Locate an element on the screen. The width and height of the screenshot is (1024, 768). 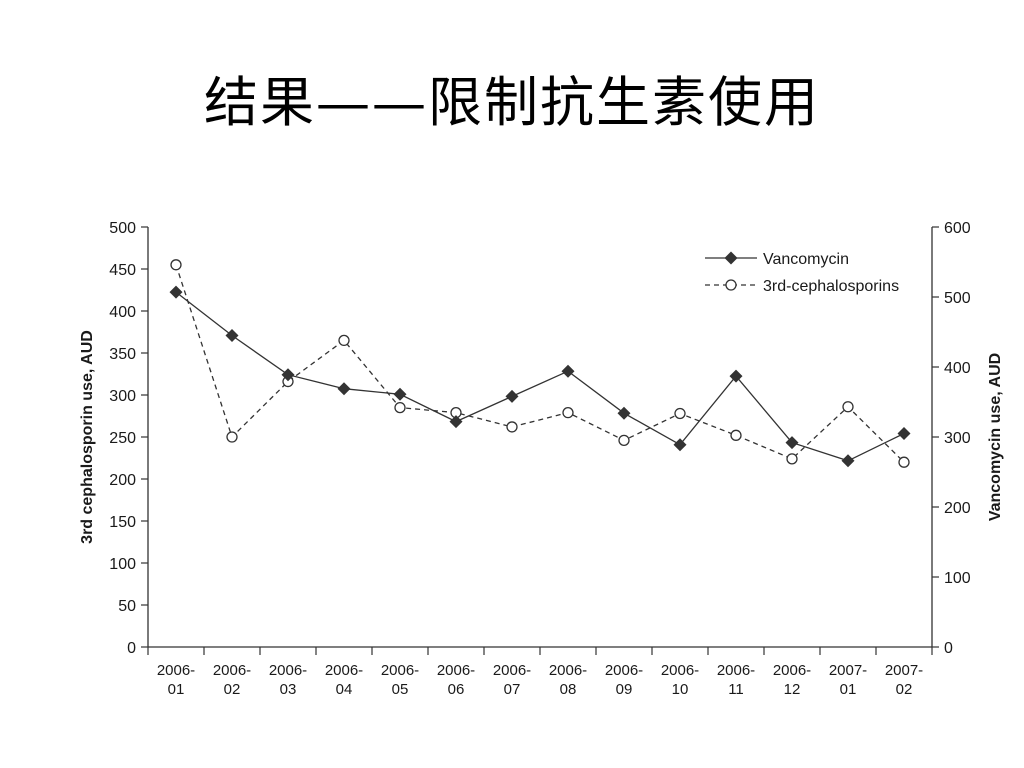
left-y-tick-label: 400 is located at coordinates (122, 312).